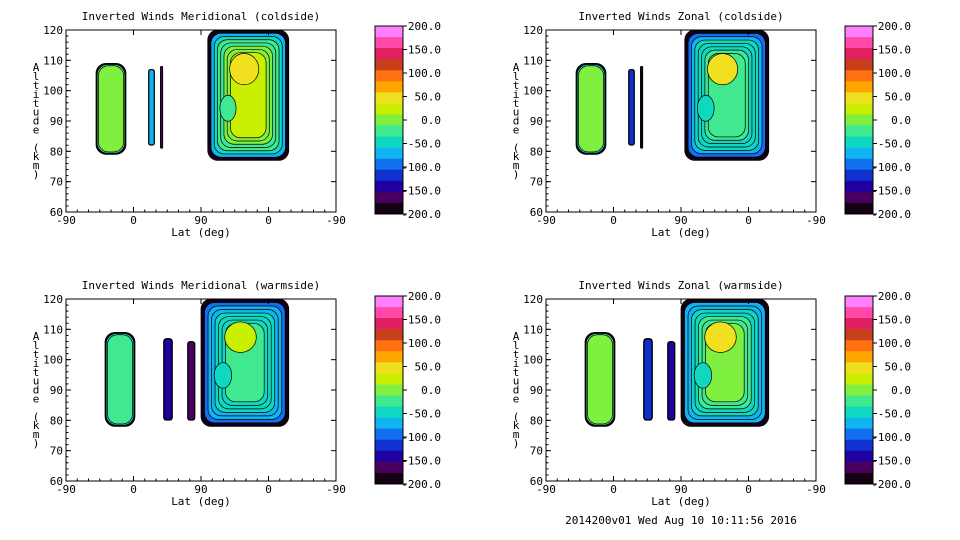 The width and height of the screenshot is (960, 540). I want to click on colorbar-label: 200.0, so click(424, 26).